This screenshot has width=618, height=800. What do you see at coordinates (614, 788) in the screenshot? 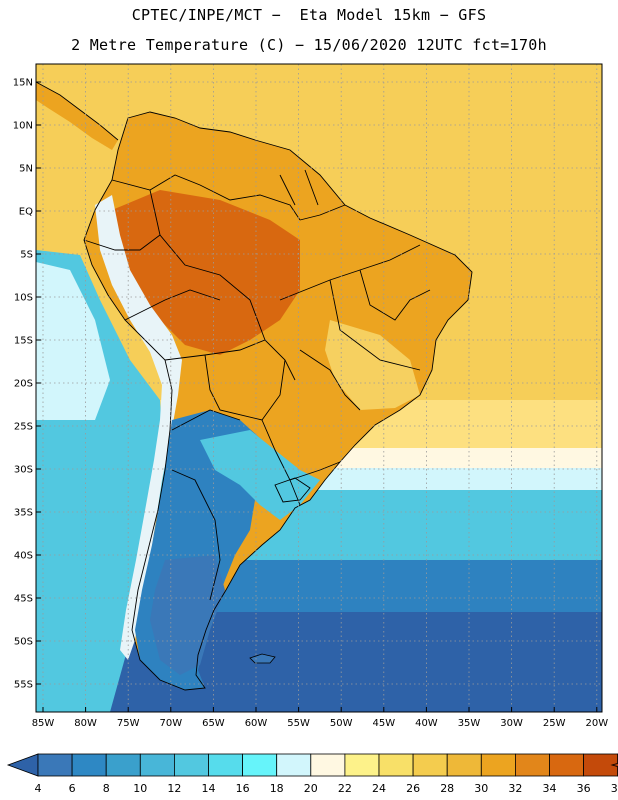
I see `colorbar-label: 38` at bounding box center [614, 788].